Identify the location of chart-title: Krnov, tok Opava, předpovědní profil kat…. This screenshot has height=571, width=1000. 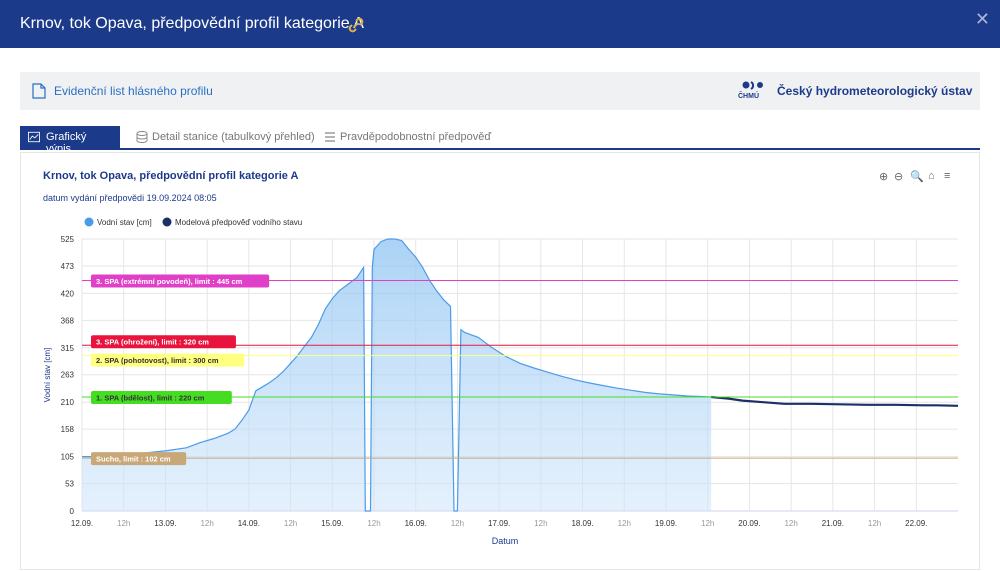
(171, 176).